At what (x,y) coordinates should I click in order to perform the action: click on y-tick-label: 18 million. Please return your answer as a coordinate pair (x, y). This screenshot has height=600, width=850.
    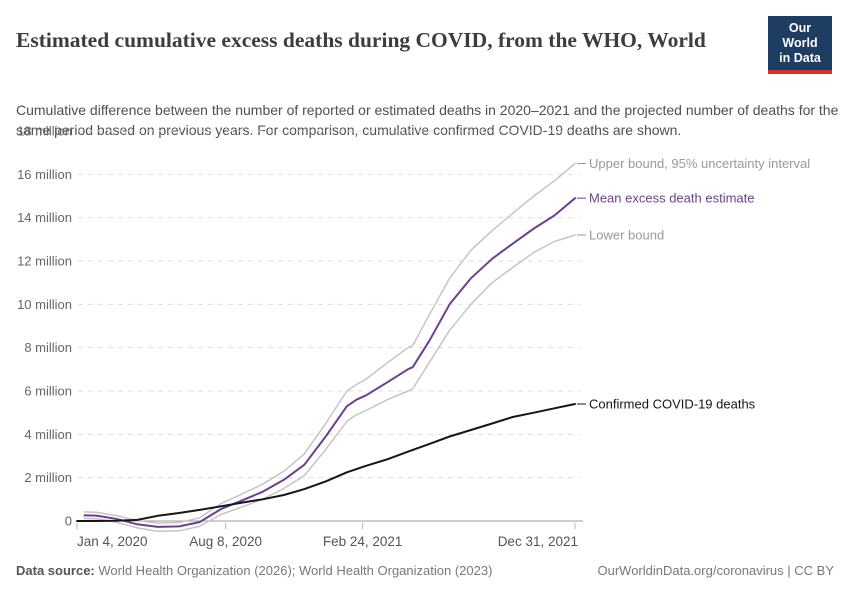
    Looking at the image, I should click on (44, 131).